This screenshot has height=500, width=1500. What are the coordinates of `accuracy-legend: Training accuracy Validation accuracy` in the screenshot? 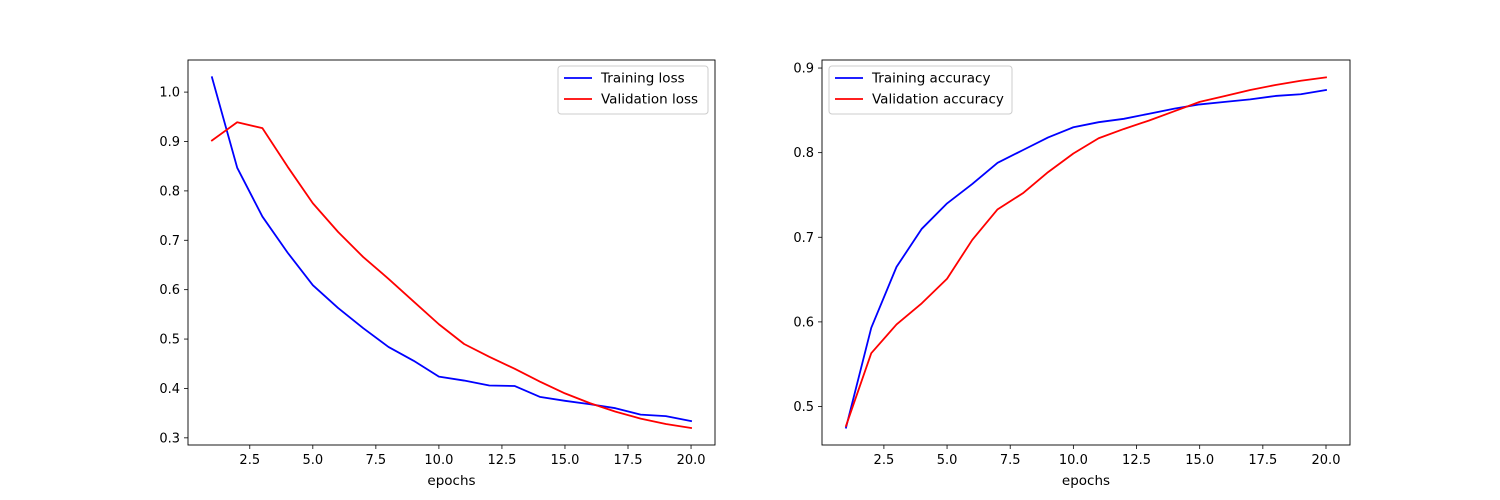 It's located at (920, 90).